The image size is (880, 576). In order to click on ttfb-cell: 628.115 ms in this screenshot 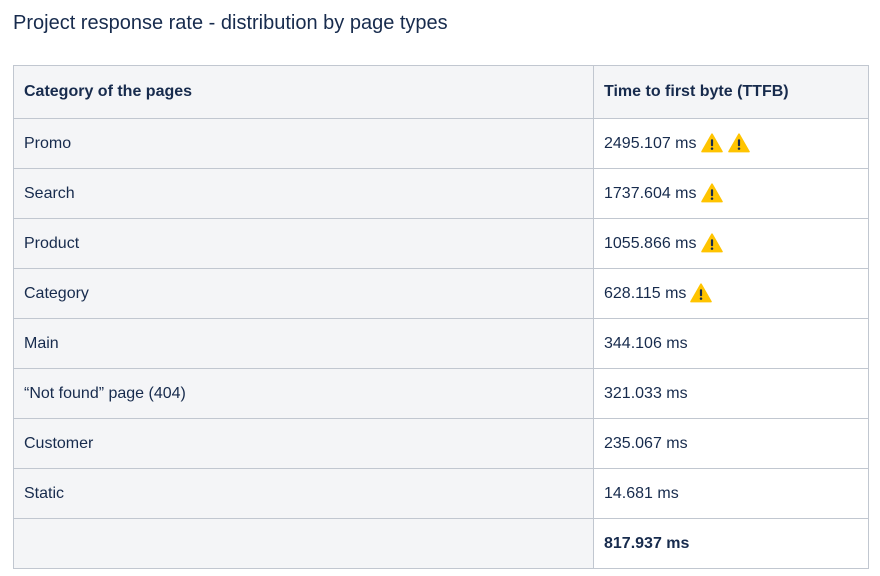, I will do `click(731, 293)`.